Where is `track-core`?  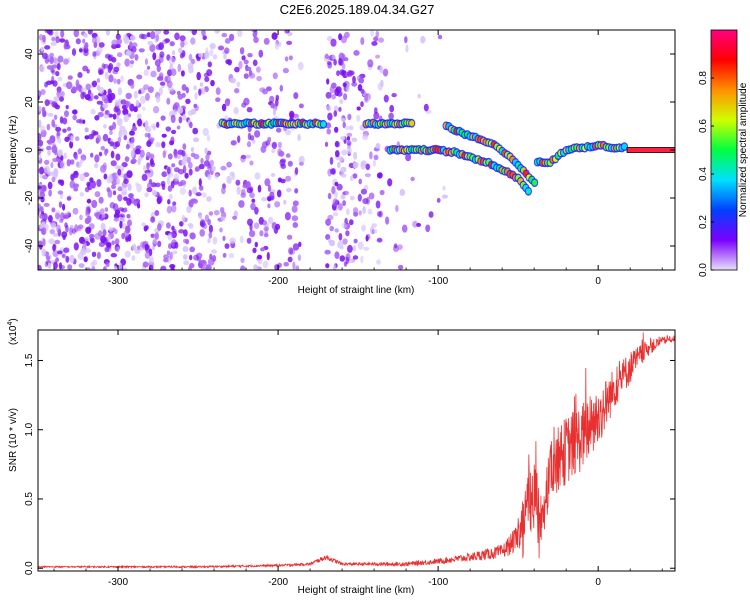
track-core is located at coordinates (323, 124).